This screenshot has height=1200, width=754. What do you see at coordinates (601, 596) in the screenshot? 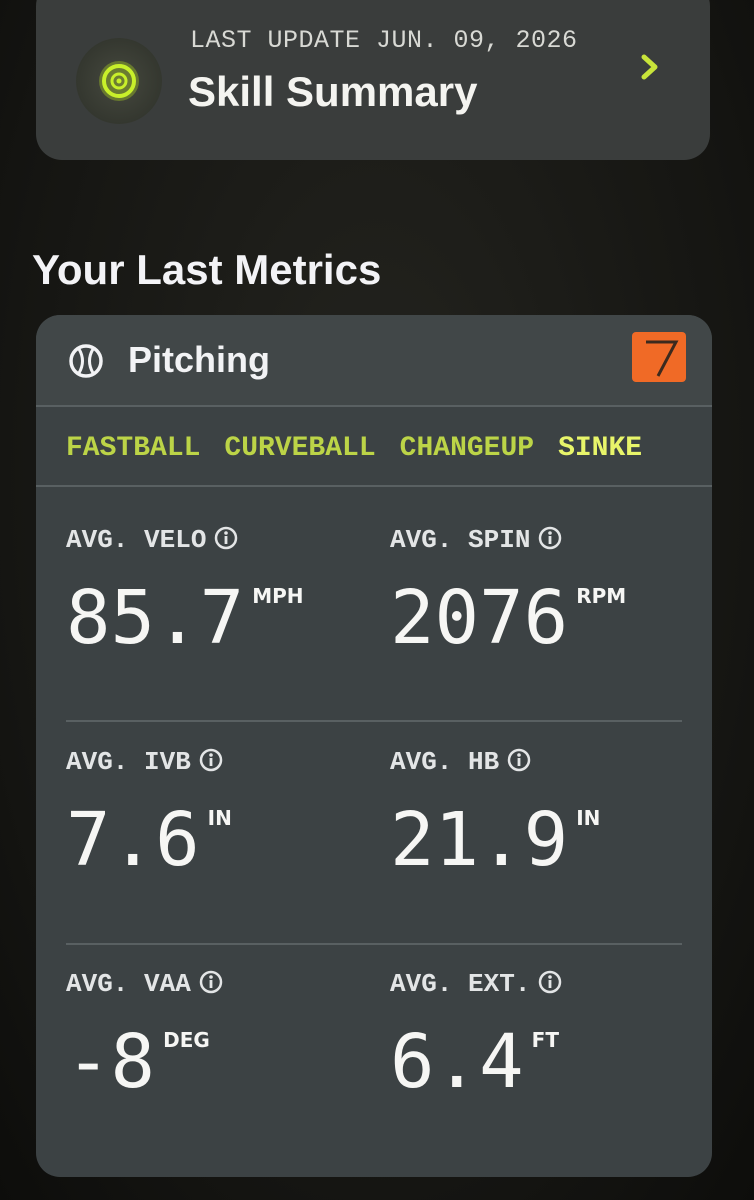
I see `metric-unit: RPM` at bounding box center [601, 596].